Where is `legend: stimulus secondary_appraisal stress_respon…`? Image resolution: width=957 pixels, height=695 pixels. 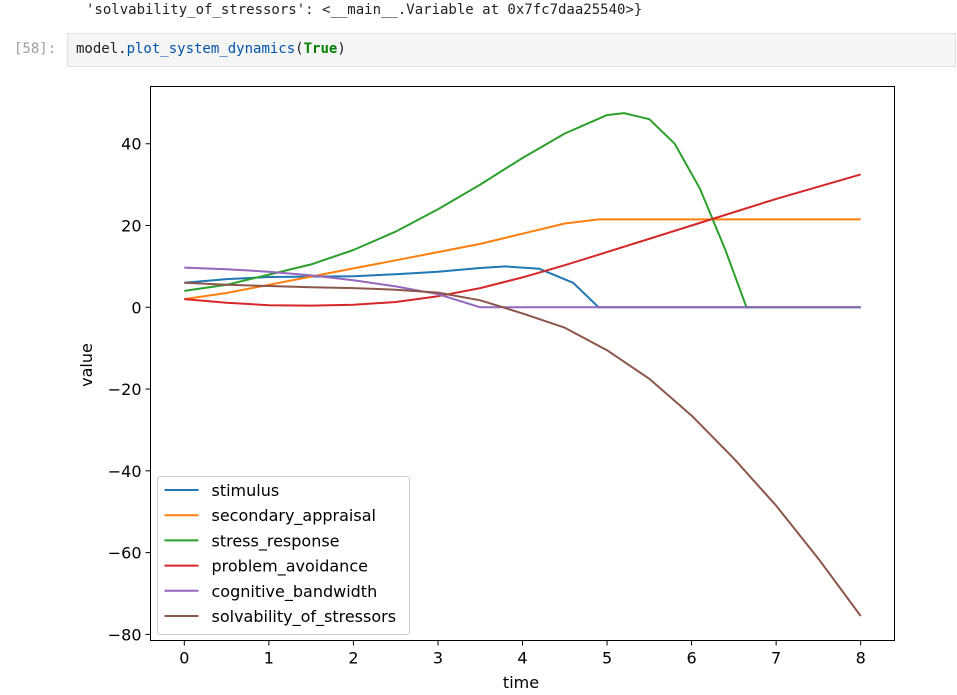
legend: stimulus secondary_appraisal stress_respon… is located at coordinates (283, 555).